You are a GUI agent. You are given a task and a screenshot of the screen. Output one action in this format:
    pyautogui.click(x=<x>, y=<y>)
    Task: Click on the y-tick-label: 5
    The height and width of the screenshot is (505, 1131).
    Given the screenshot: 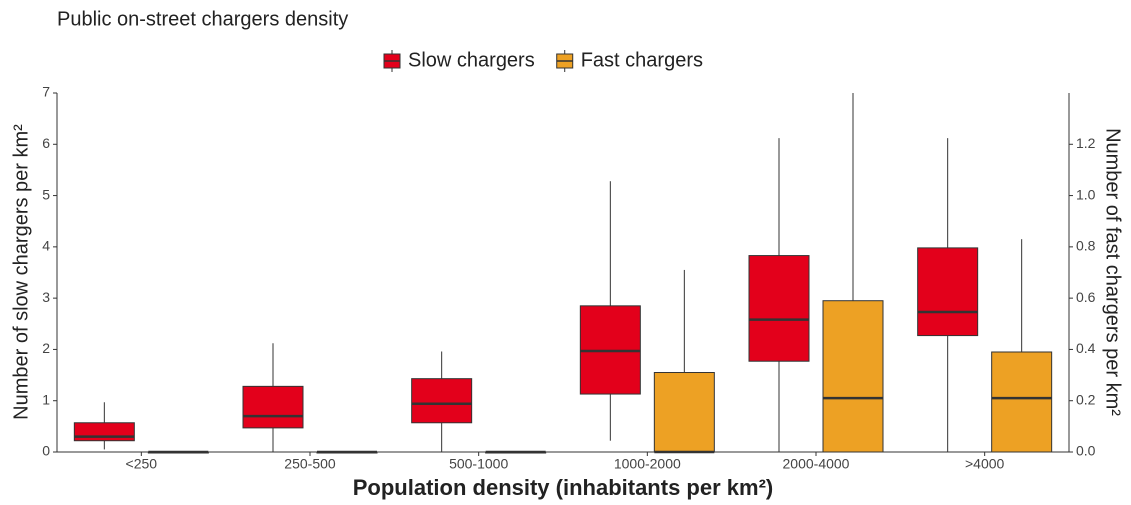 What is the action you would take?
    pyautogui.click(x=46, y=194)
    